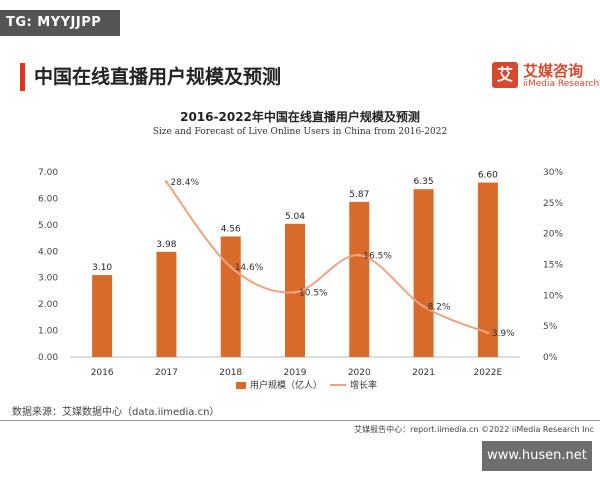 The image size is (600, 480). What do you see at coordinates (300, 420) in the screenshot?
I see `footer-divider` at bounding box center [300, 420].